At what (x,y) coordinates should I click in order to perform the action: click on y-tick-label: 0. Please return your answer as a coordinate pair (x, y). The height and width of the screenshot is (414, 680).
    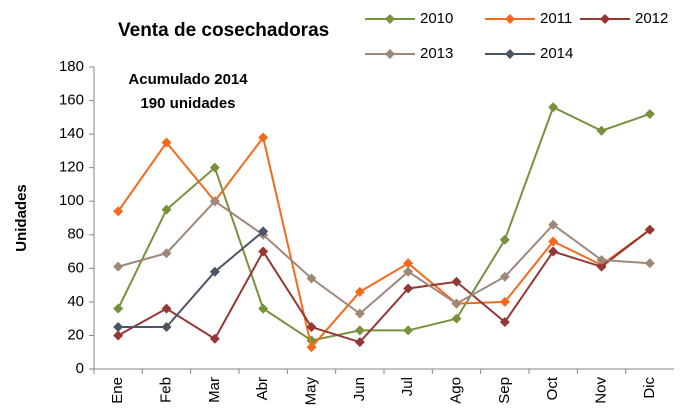
    Looking at the image, I should click on (80, 368).